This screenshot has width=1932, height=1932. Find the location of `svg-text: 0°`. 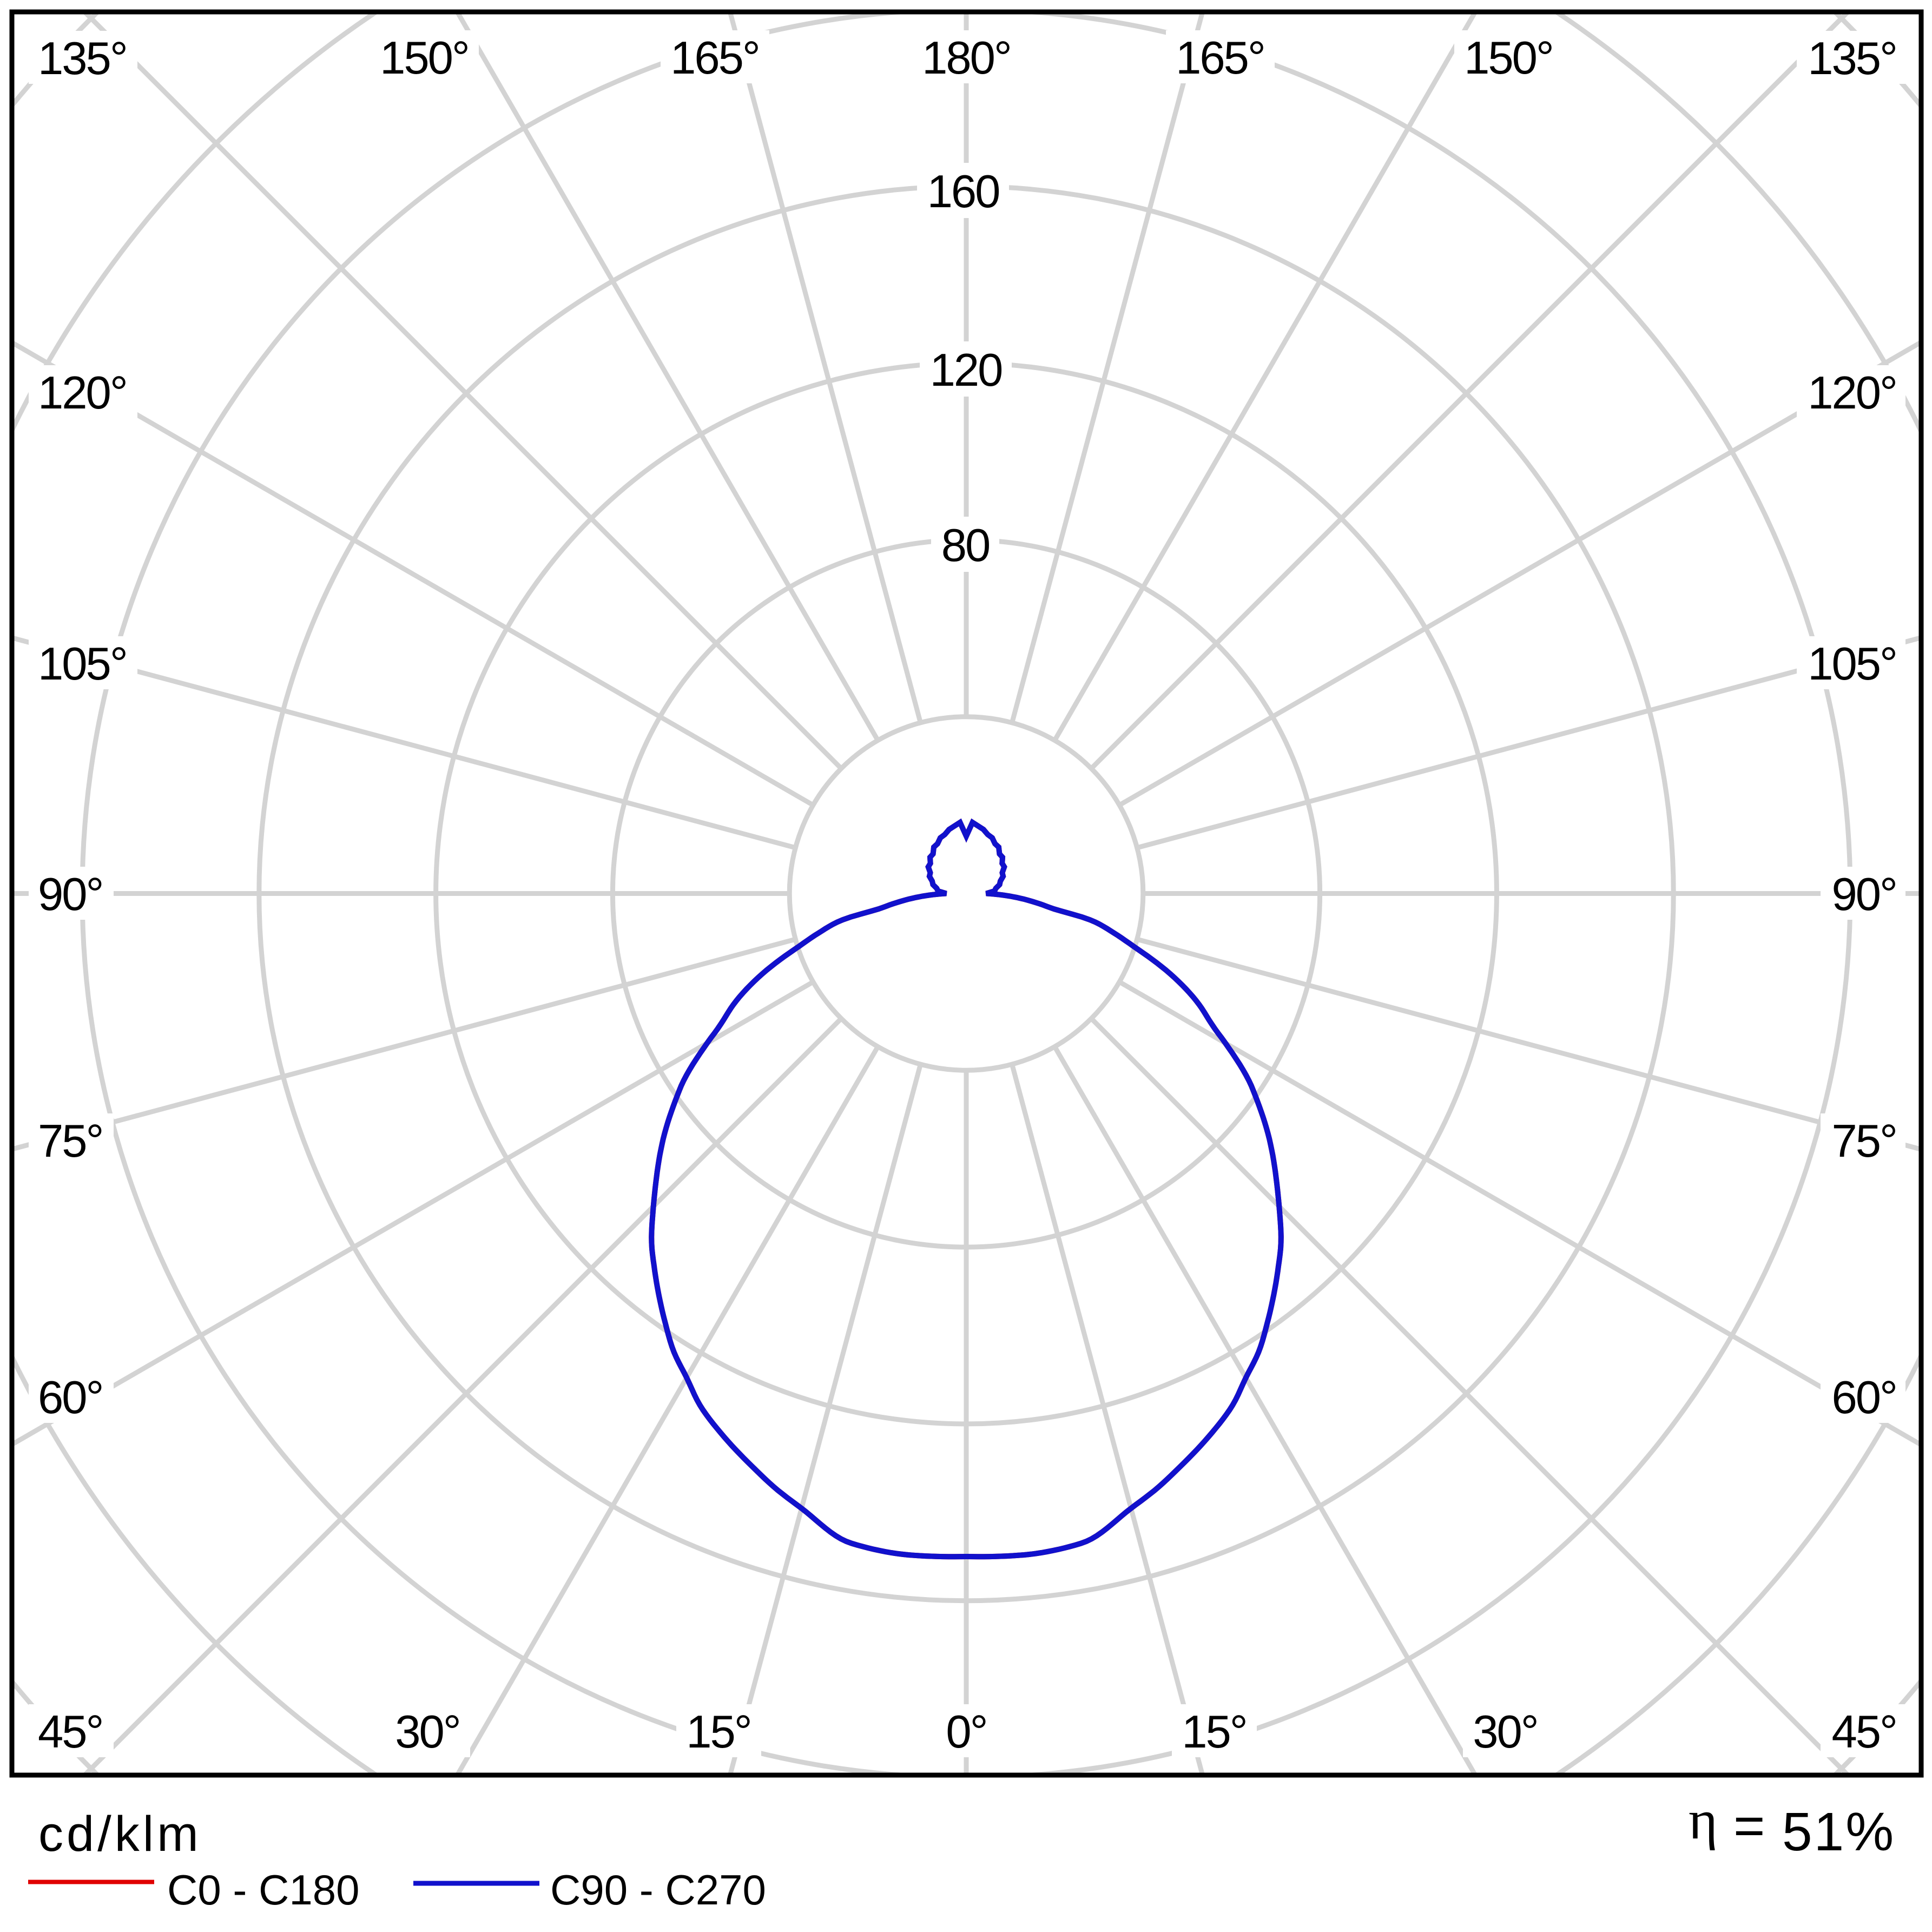

svg-text: 0° is located at coordinates (966, 1732).